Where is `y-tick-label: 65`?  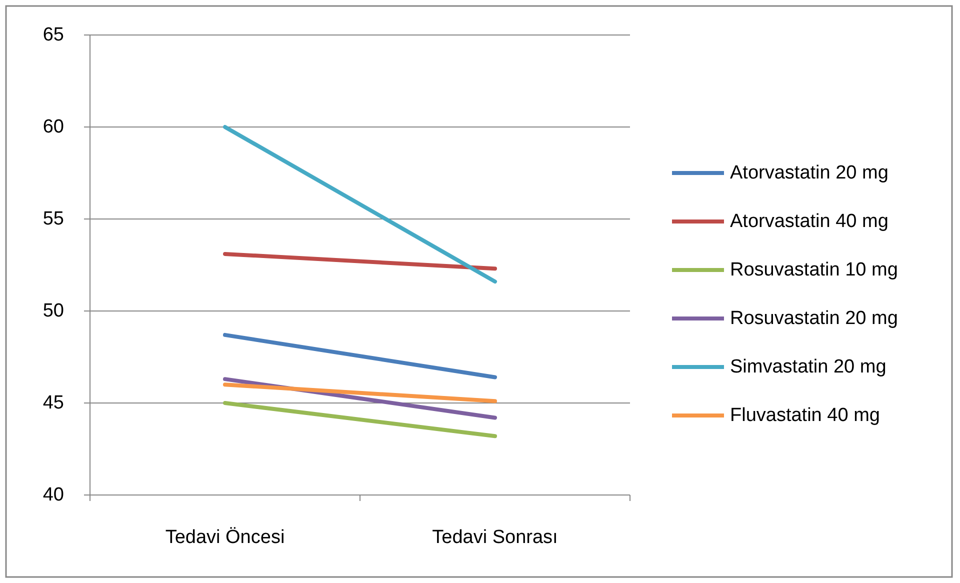 y-tick-label: 65 is located at coordinates (53, 35).